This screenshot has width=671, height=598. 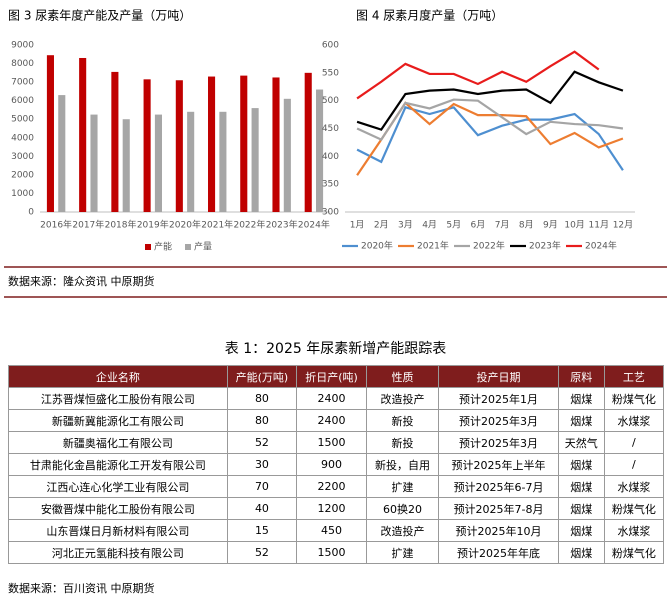 I want to click on cell: 450, so click(x=331, y=530).